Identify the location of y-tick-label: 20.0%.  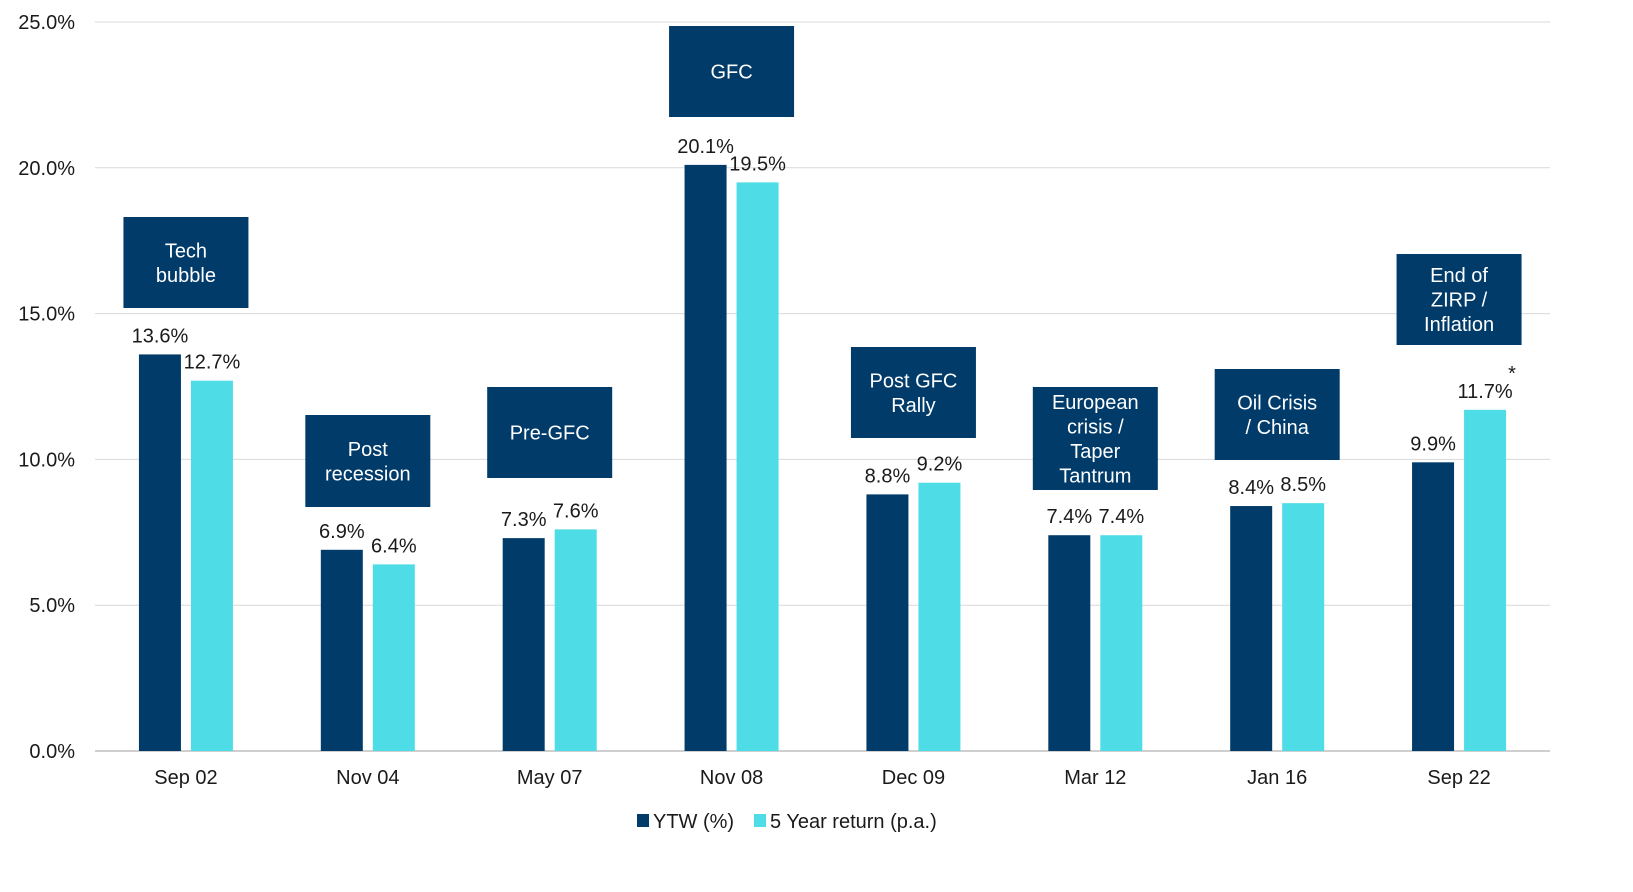
(46, 169).